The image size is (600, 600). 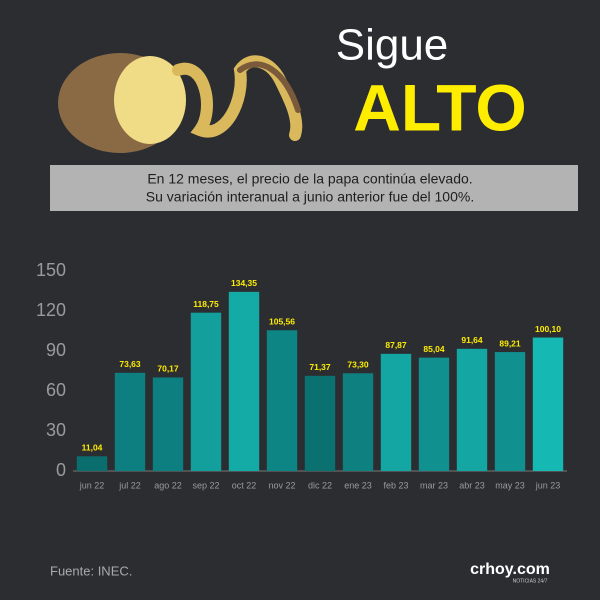 What do you see at coordinates (92, 485) in the screenshot?
I see `x-tick-label: jun 22` at bounding box center [92, 485].